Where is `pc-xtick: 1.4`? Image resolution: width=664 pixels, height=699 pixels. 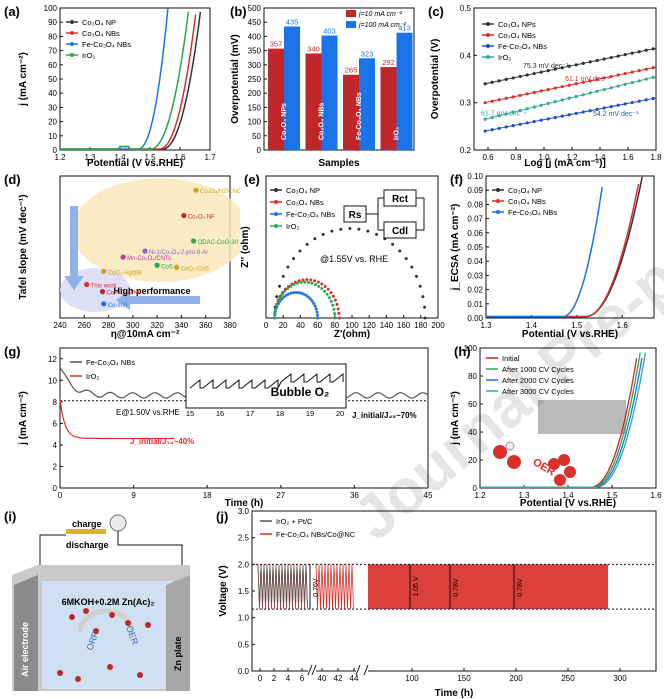 pc-xtick: 1.4 is located at coordinates (600, 157).